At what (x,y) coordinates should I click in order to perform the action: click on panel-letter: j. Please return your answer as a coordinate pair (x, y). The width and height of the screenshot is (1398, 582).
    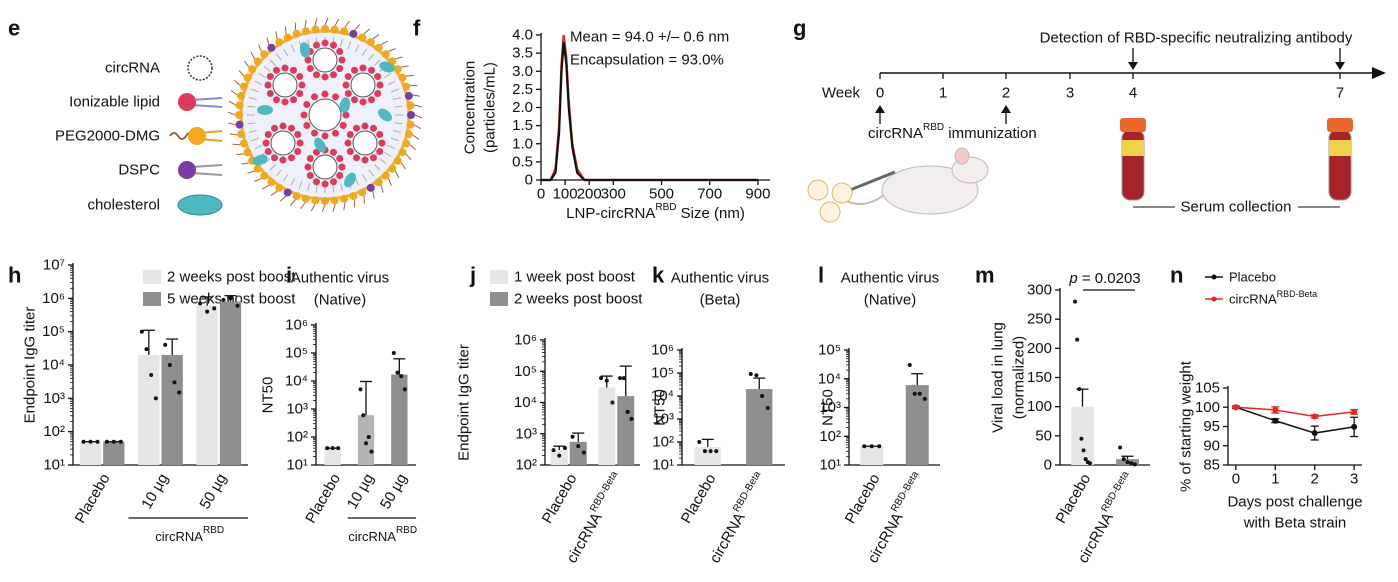
    Looking at the image, I should click on (472, 275).